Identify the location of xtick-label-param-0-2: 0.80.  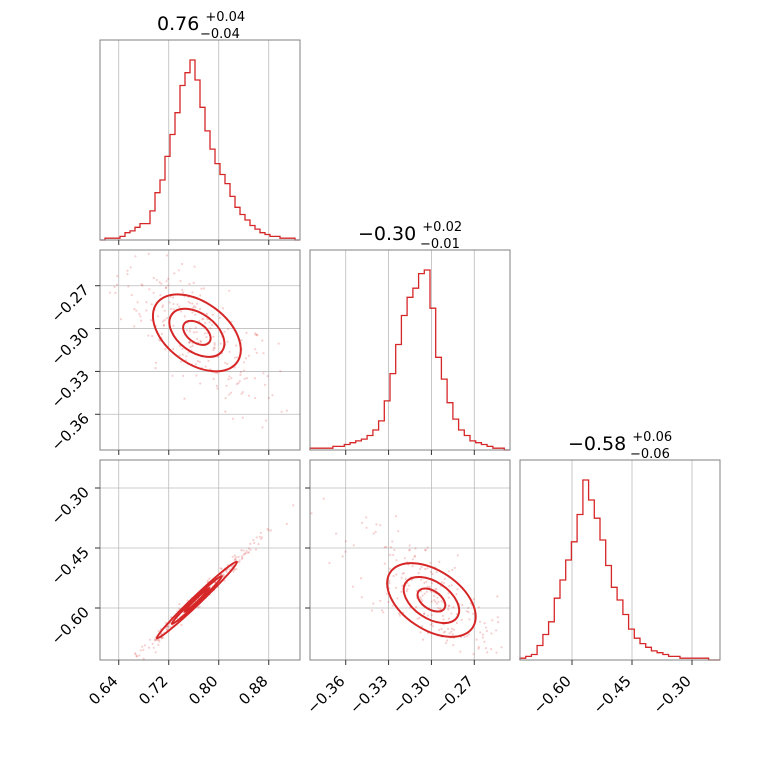
(203, 690).